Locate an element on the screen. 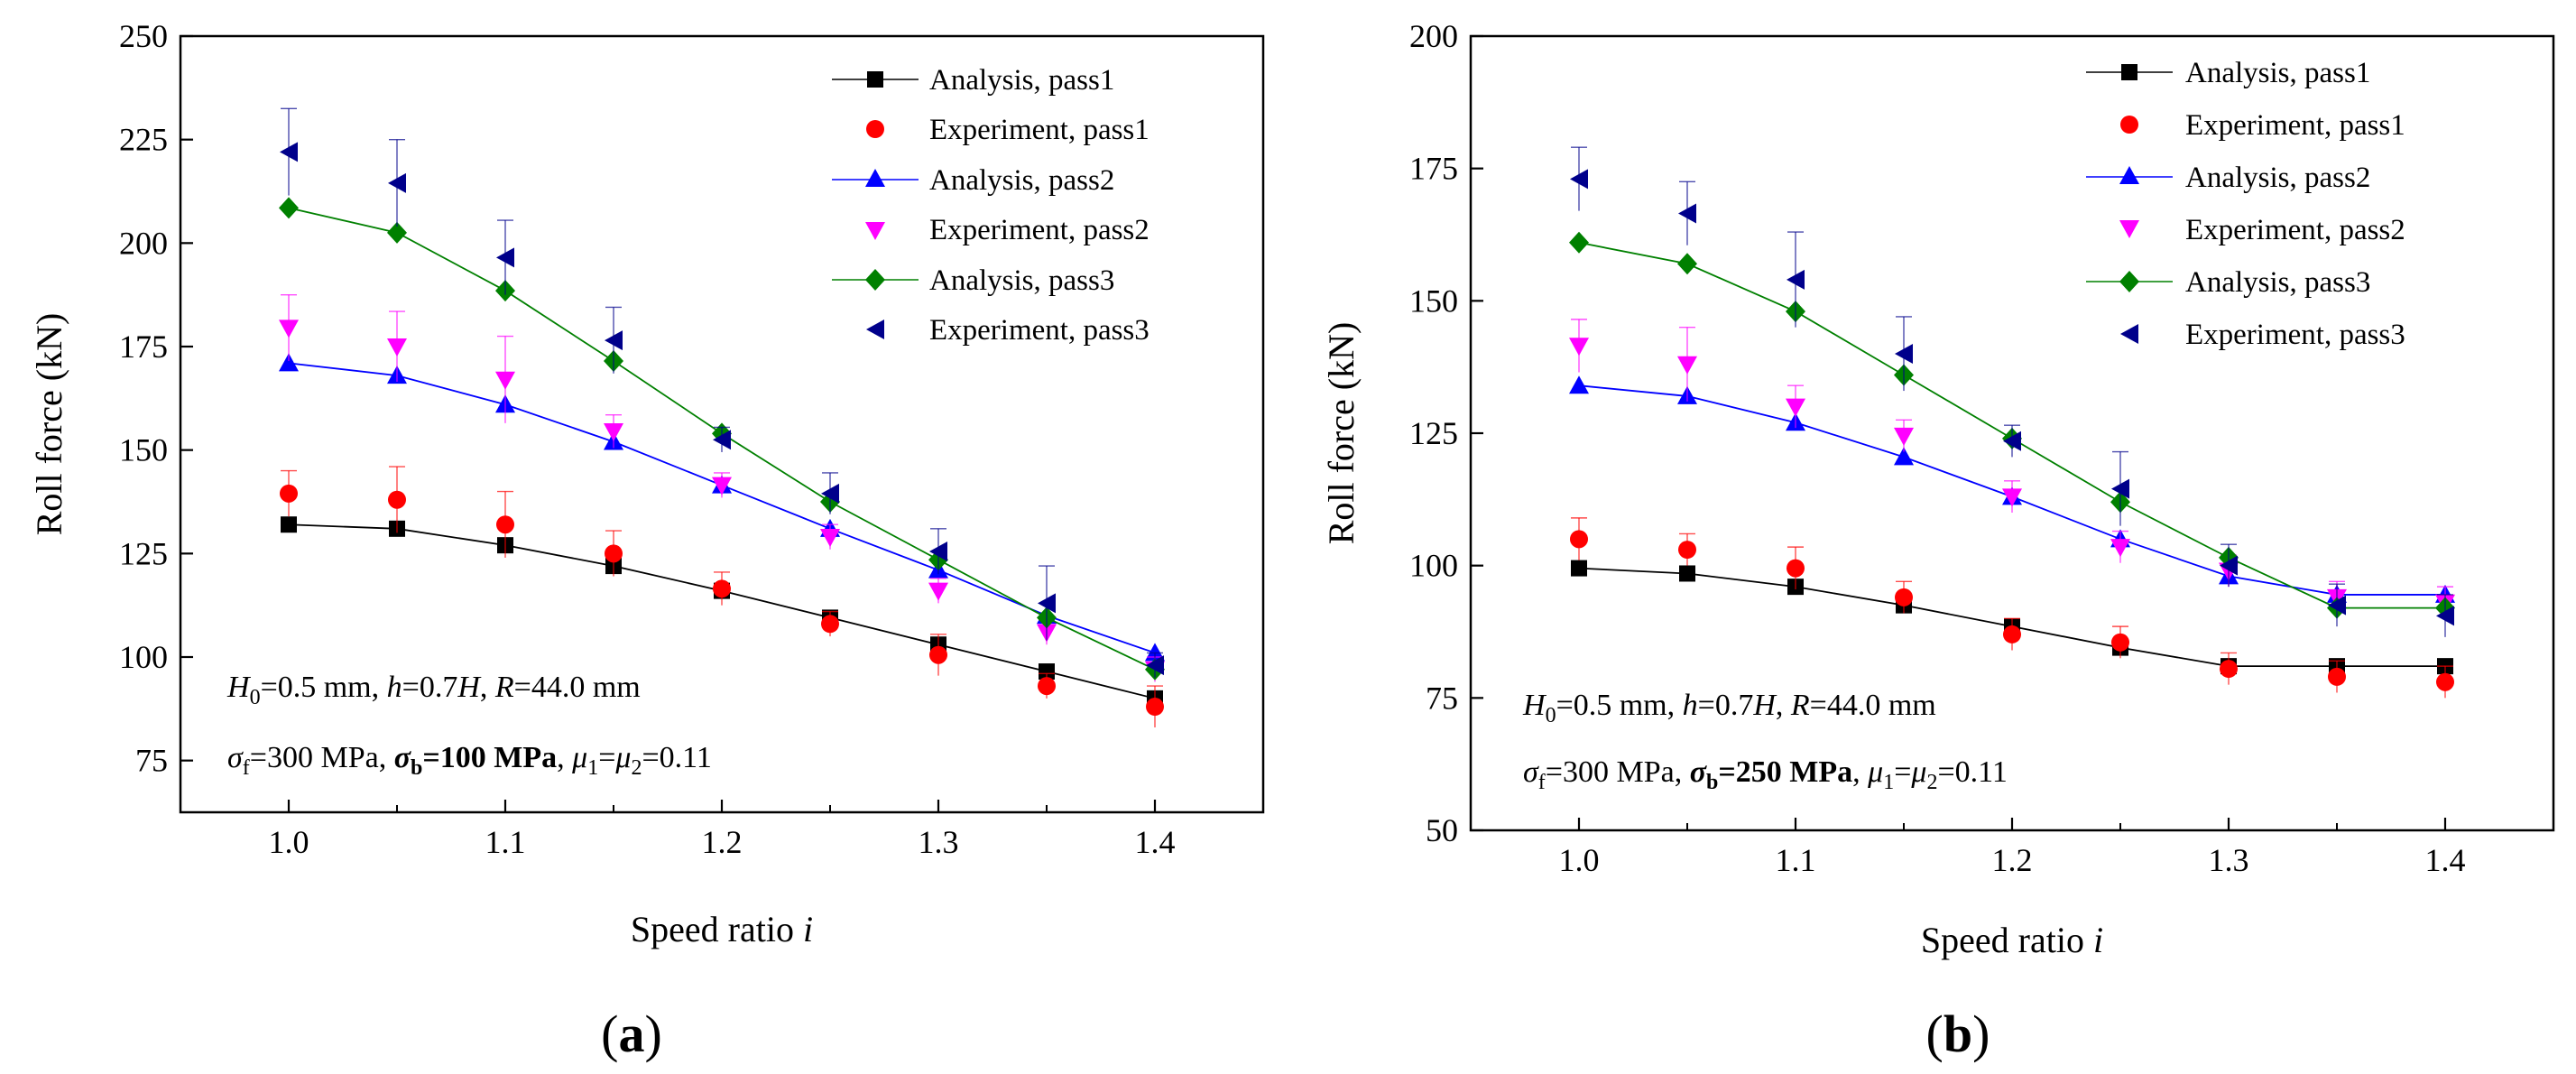 The image size is (2576, 1074). y-tick-label: 75 is located at coordinates (1442, 698).